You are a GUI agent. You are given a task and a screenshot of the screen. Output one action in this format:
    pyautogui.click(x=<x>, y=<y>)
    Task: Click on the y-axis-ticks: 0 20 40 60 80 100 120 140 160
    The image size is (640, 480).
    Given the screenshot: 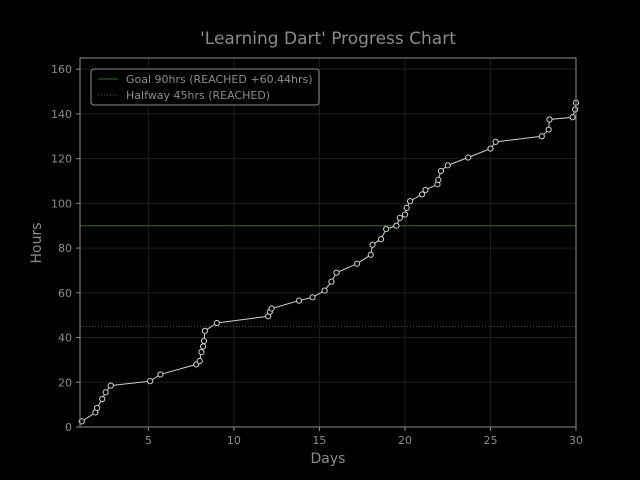 What is the action you would take?
    pyautogui.click(x=65, y=248)
    